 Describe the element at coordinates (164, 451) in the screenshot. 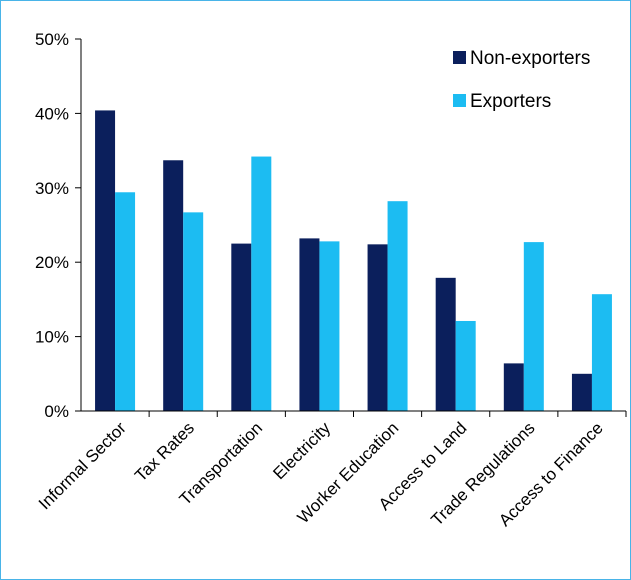

I see `x-category-label: Tax Rates` at that location.